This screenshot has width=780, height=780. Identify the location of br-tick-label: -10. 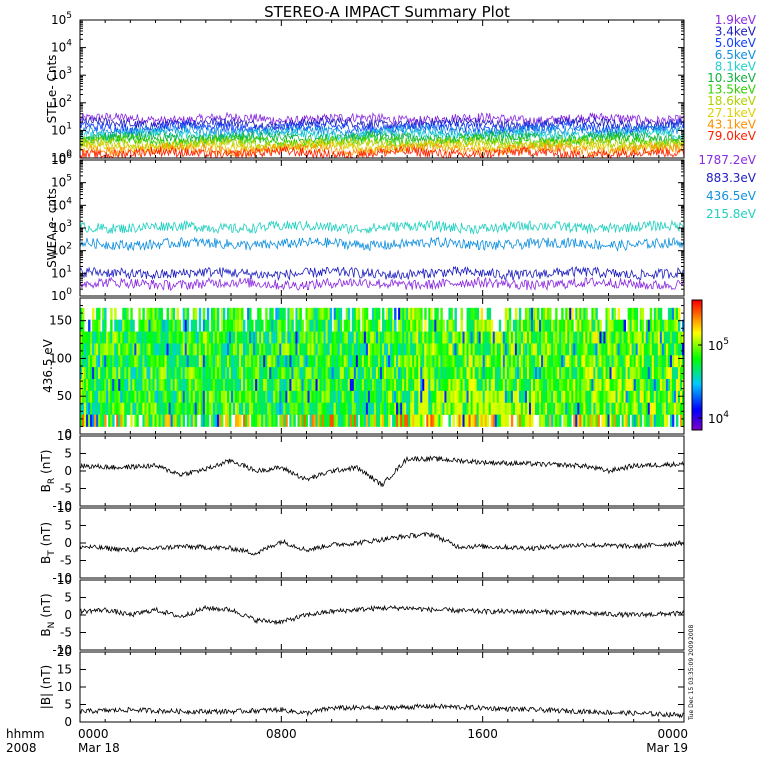
(62, 506).